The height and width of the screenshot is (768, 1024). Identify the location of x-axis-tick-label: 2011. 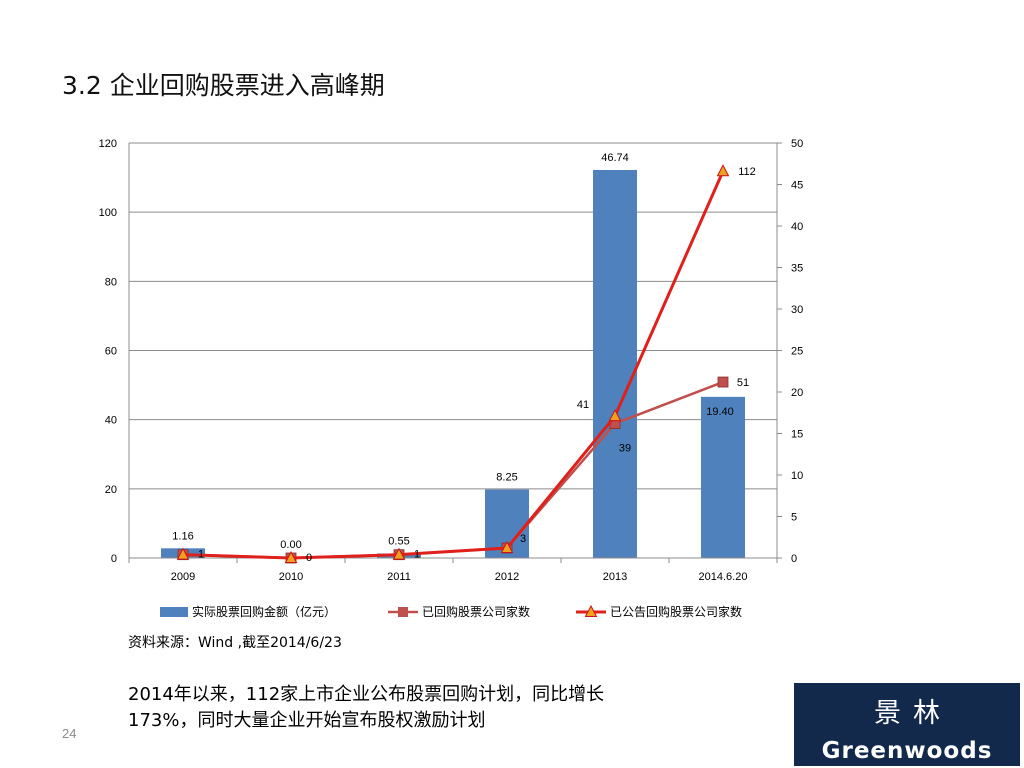
(399, 577).